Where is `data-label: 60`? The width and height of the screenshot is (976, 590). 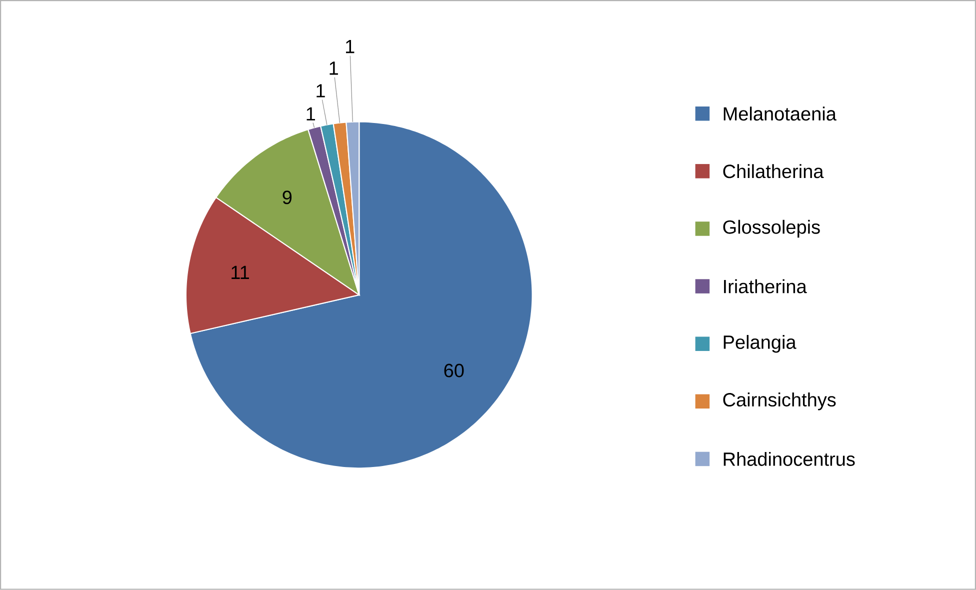 data-label: 60 is located at coordinates (454, 371).